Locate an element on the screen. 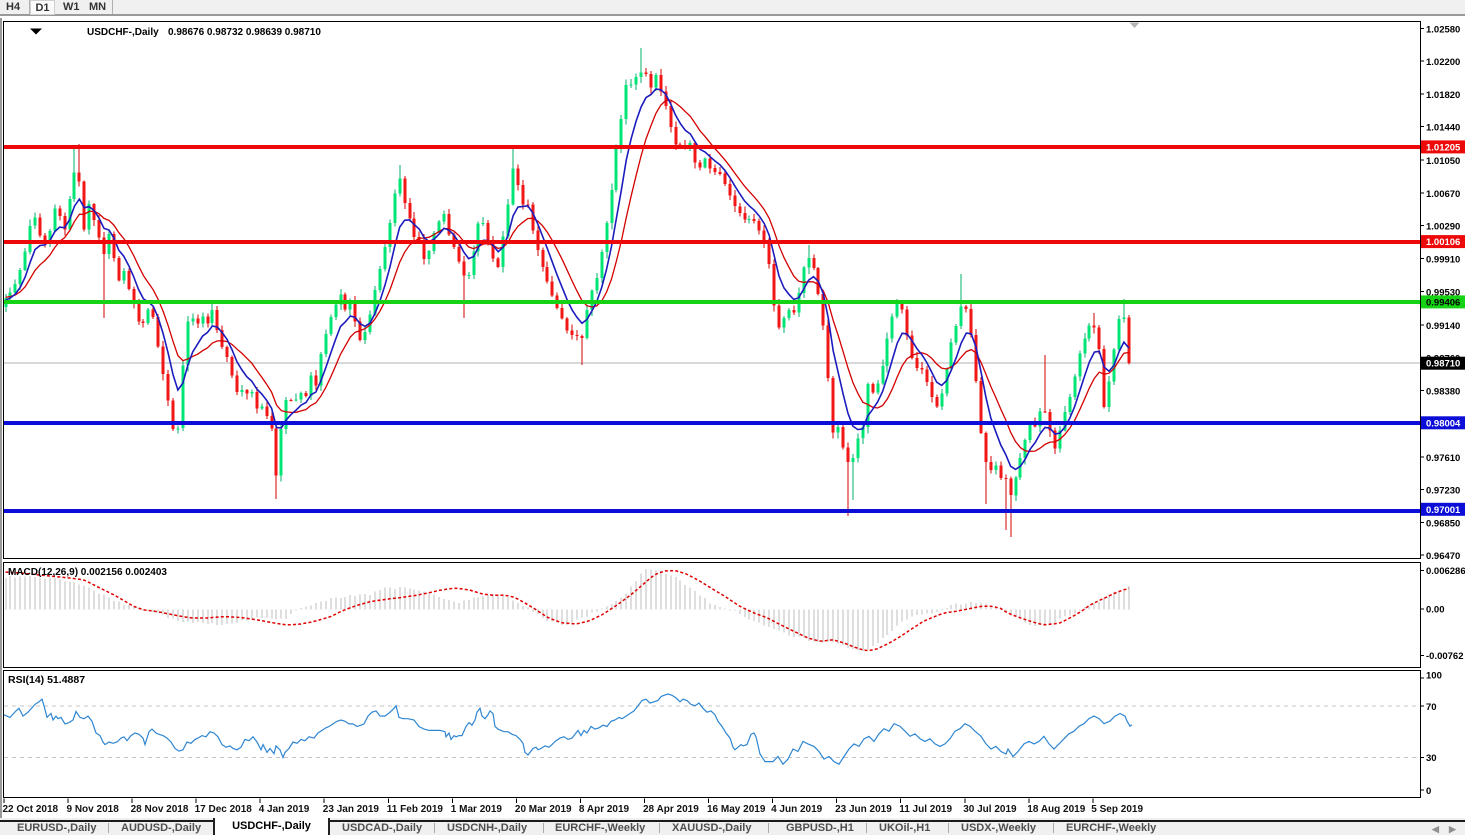 The image size is (1465, 840). svg-text: 17 Dec 2018 is located at coordinates (224, 809).